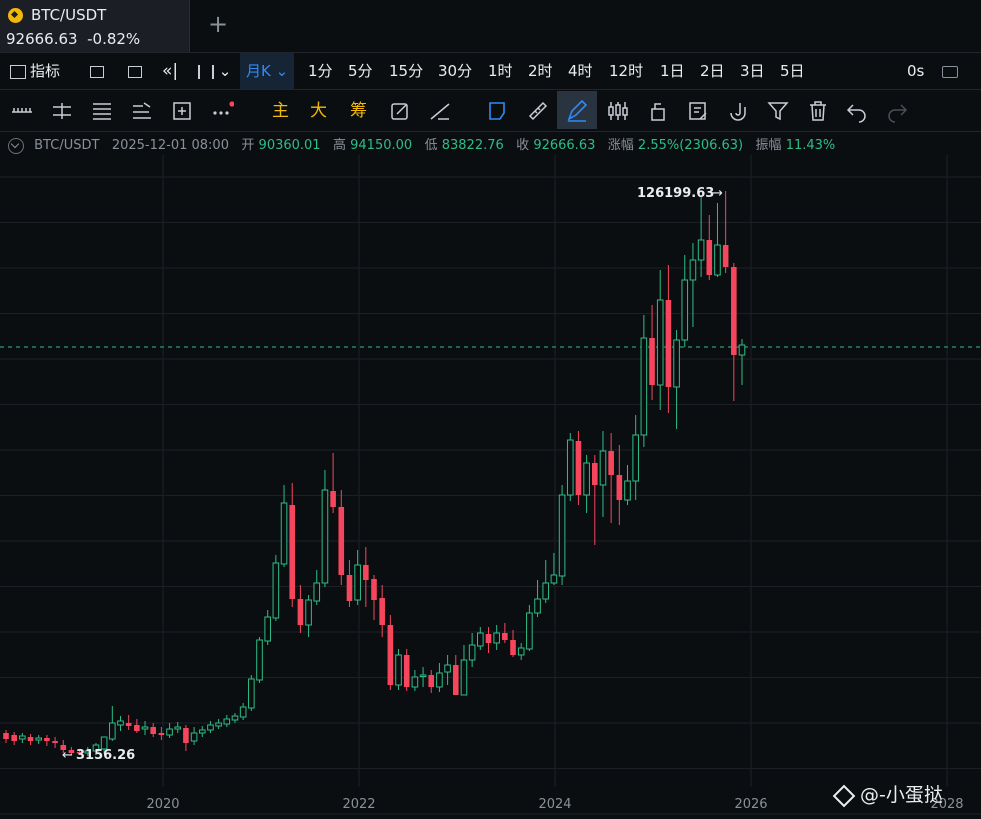 This screenshot has width=981, height=819. I want to click on undo-icon, so click(857, 111).